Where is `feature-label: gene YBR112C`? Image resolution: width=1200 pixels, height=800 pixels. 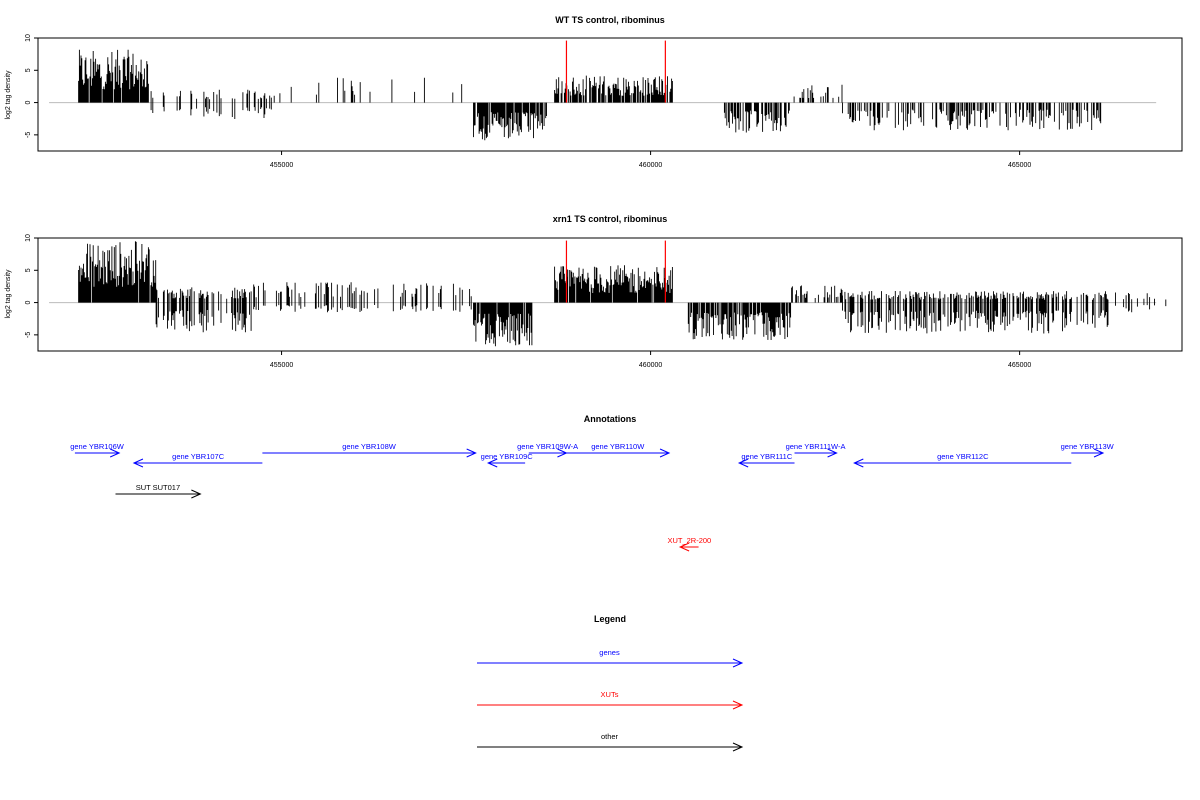 feature-label: gene YBR112C is located at coordinates (963, 456).